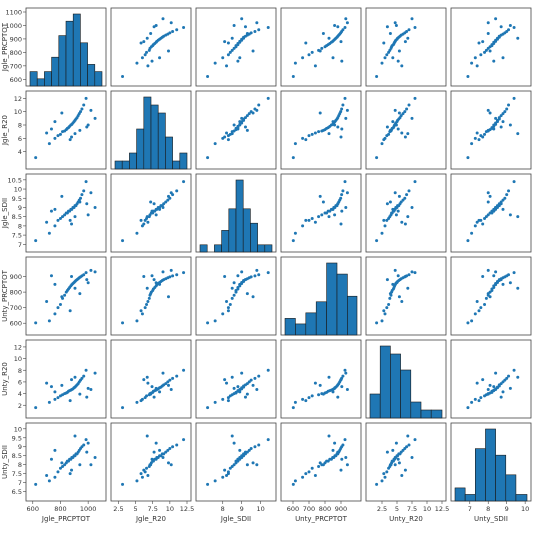  Describe the element at coordinates (20, 139) in the screenshot. I see `y-tick-label: 6` at that location.